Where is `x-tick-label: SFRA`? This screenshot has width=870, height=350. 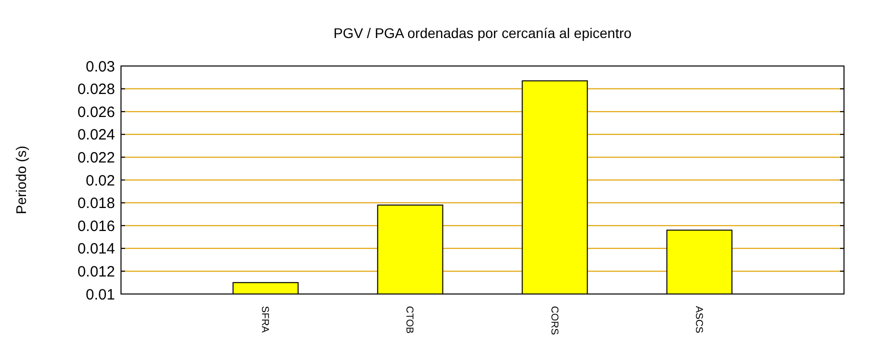 x-tick-label: SFRA is located at coordinates (264, 319).